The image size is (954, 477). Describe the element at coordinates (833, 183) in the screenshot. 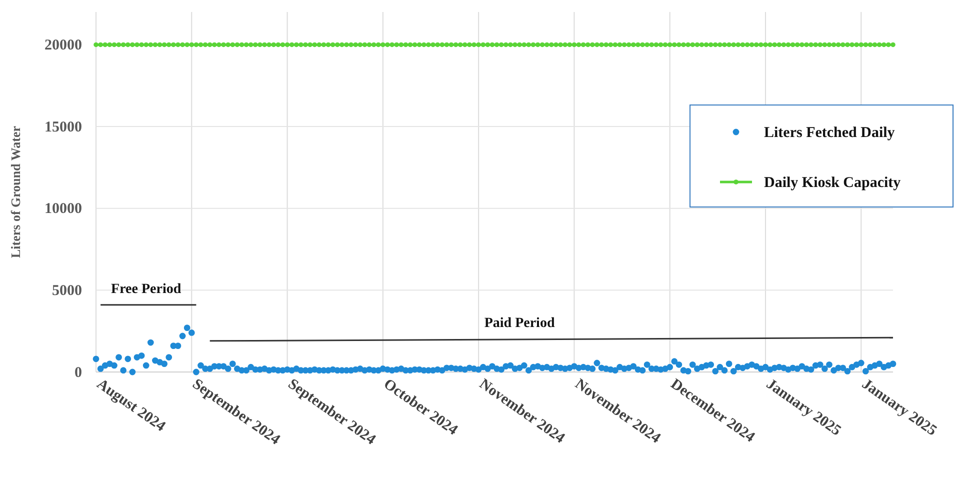

I see `legend-label: Daily Kiosk Capacity` at that location.